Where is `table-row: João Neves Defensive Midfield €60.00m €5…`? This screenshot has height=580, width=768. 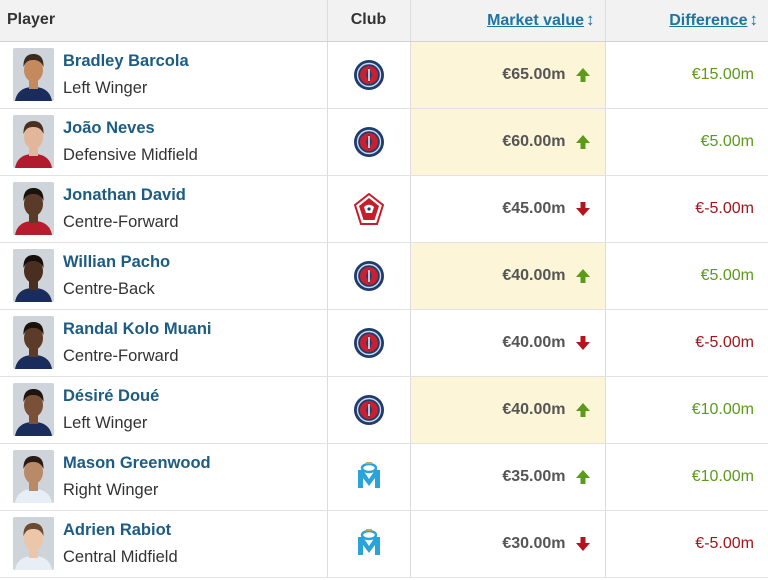
table-row: João Neves Defensive Midfield €60.00m €5… is located at coordinates (384, 142).